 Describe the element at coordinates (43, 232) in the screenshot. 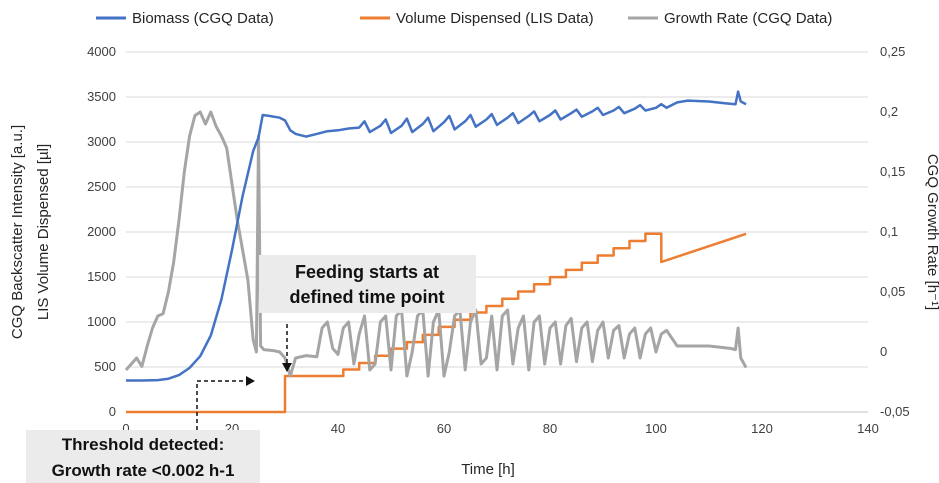

I see `y-left-inner-title: LIS Volume Dispensed [µl]` at that location.